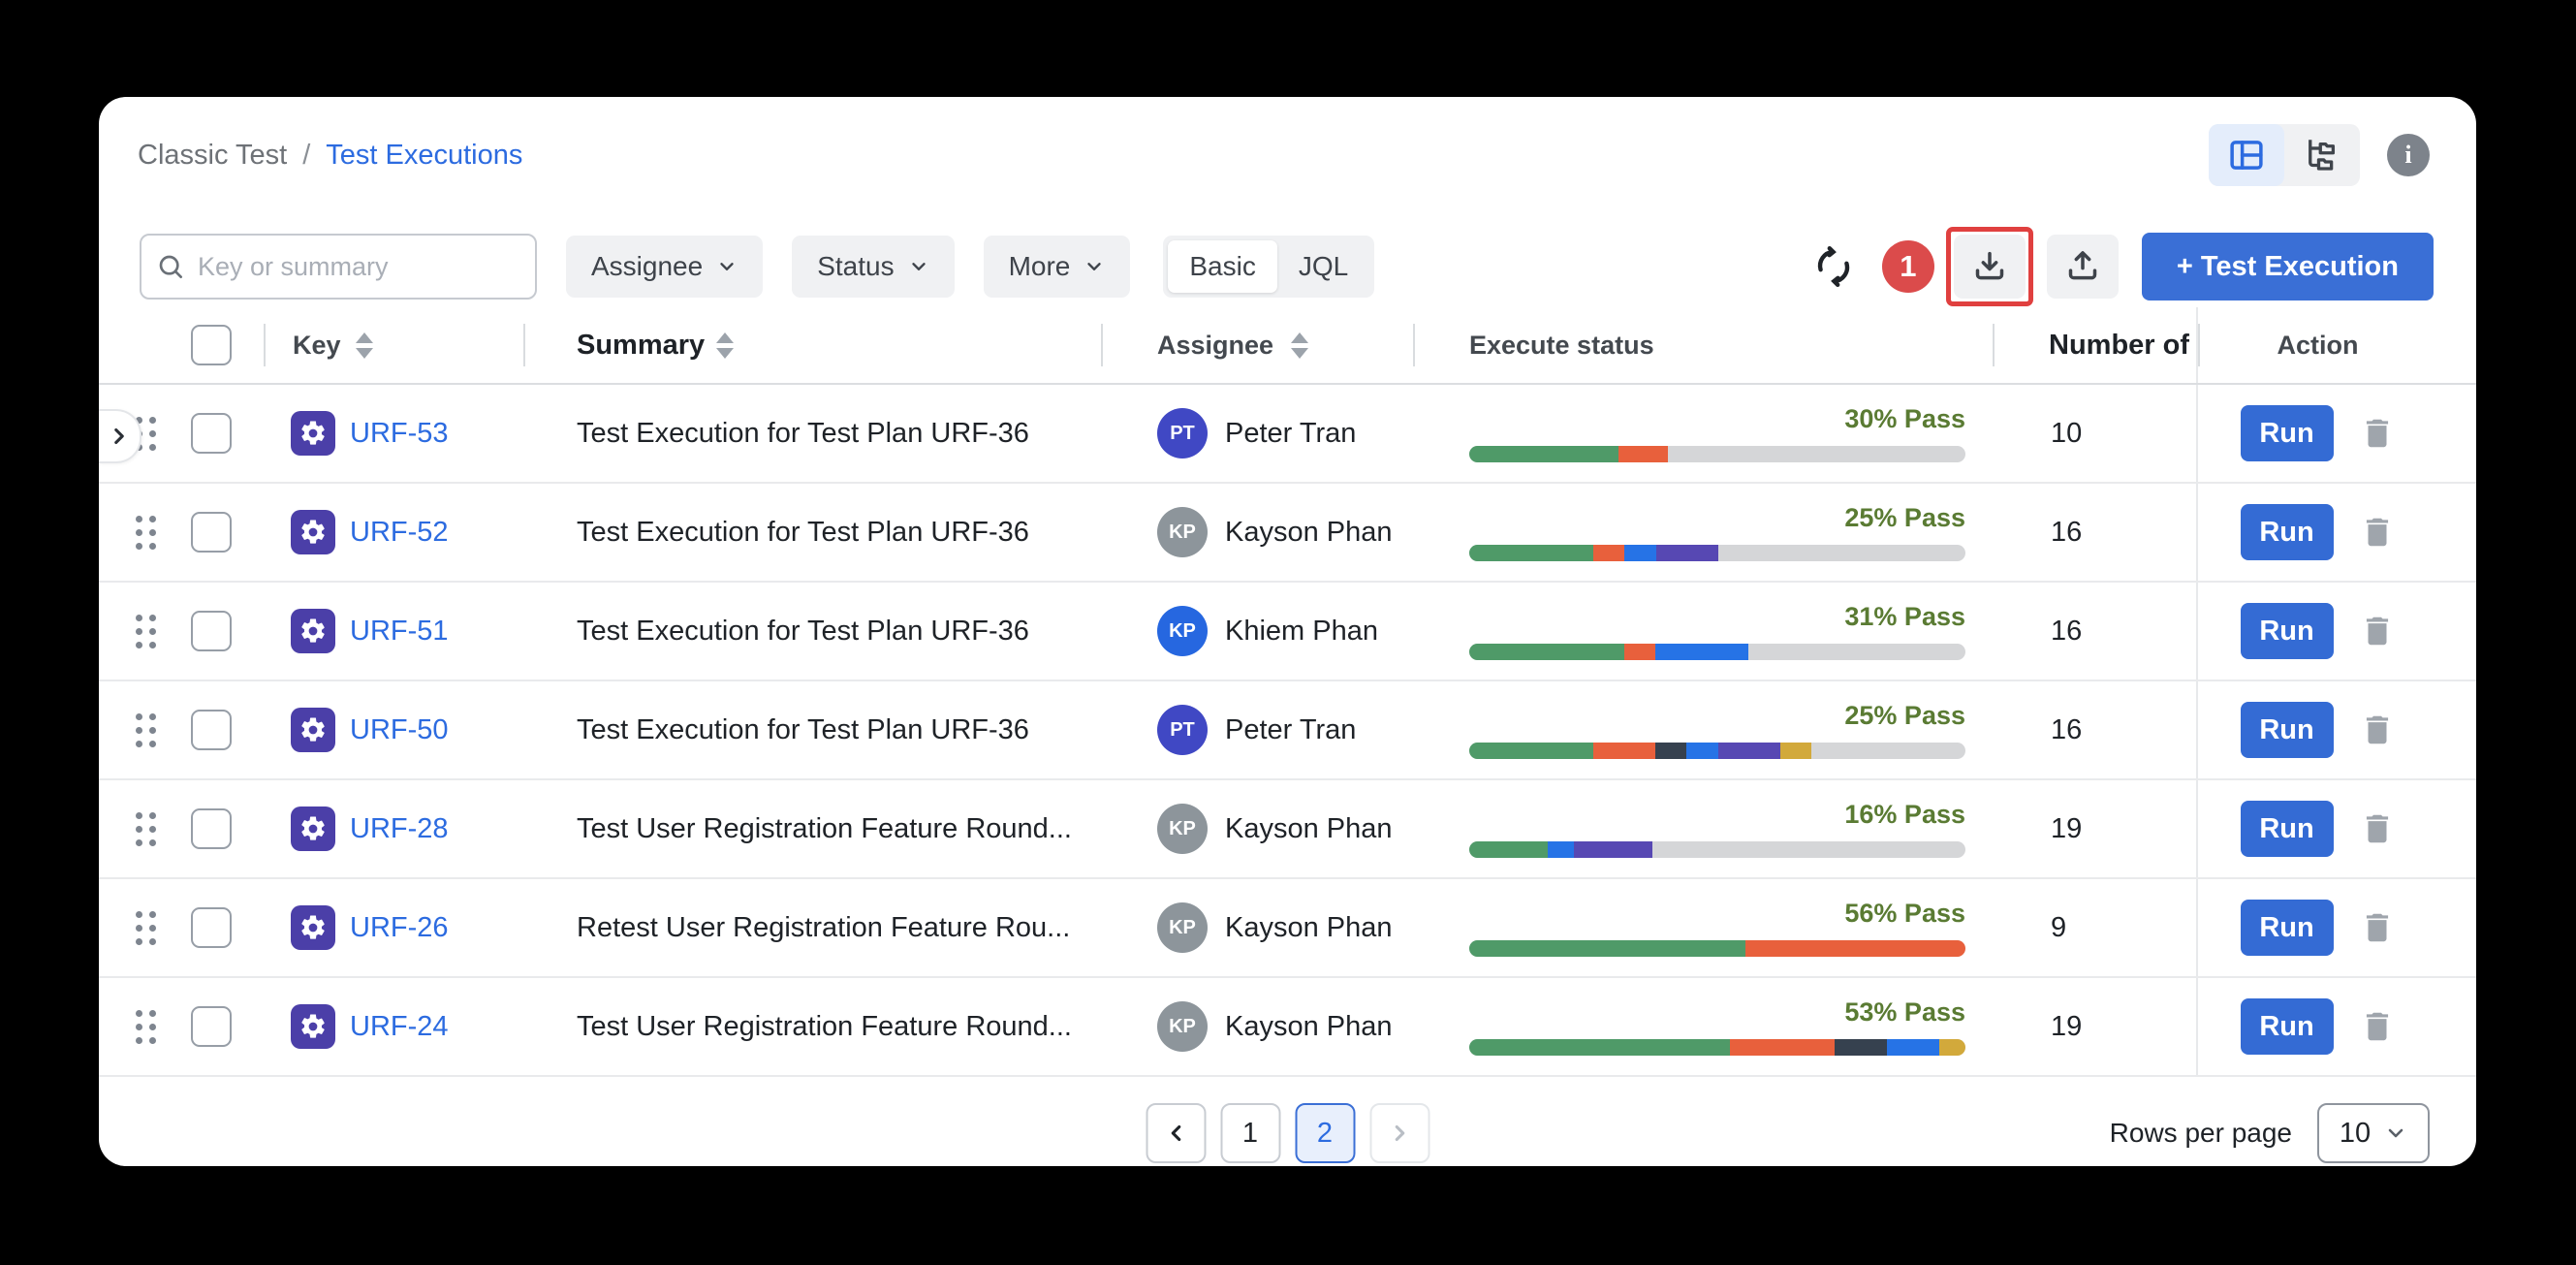  Describe the element at coordinates (2316, 345) in the screenshot. I see `column-header-action: Action` at that location.